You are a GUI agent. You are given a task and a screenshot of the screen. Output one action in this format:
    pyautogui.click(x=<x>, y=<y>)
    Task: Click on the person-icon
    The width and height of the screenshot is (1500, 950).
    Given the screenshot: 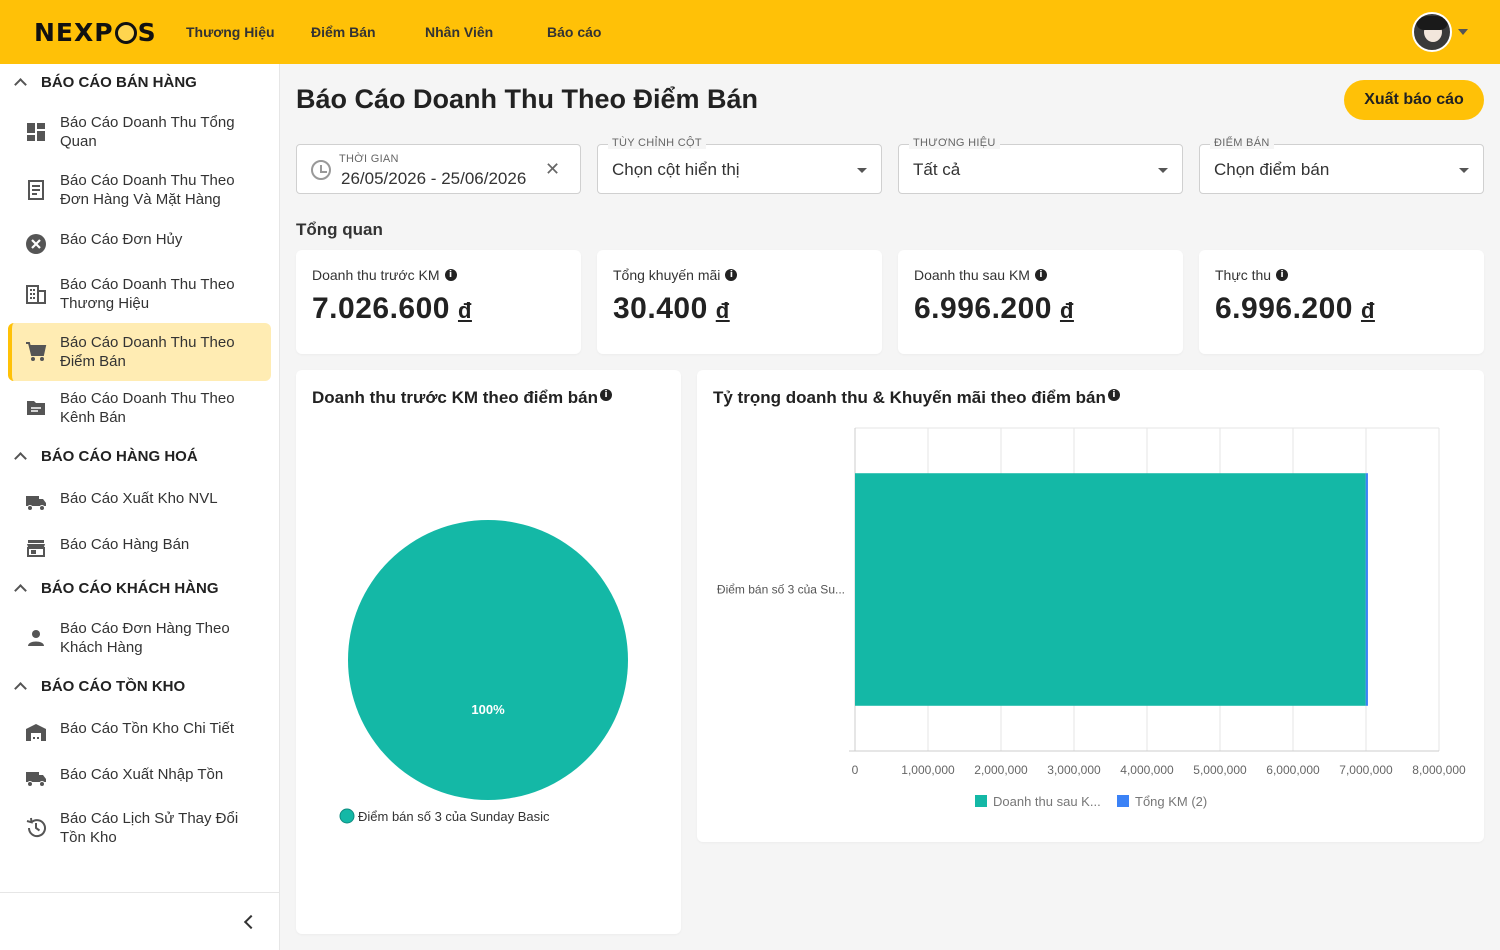 What is the action you would take?
    pyautogui.click(x=36, y=638)
    